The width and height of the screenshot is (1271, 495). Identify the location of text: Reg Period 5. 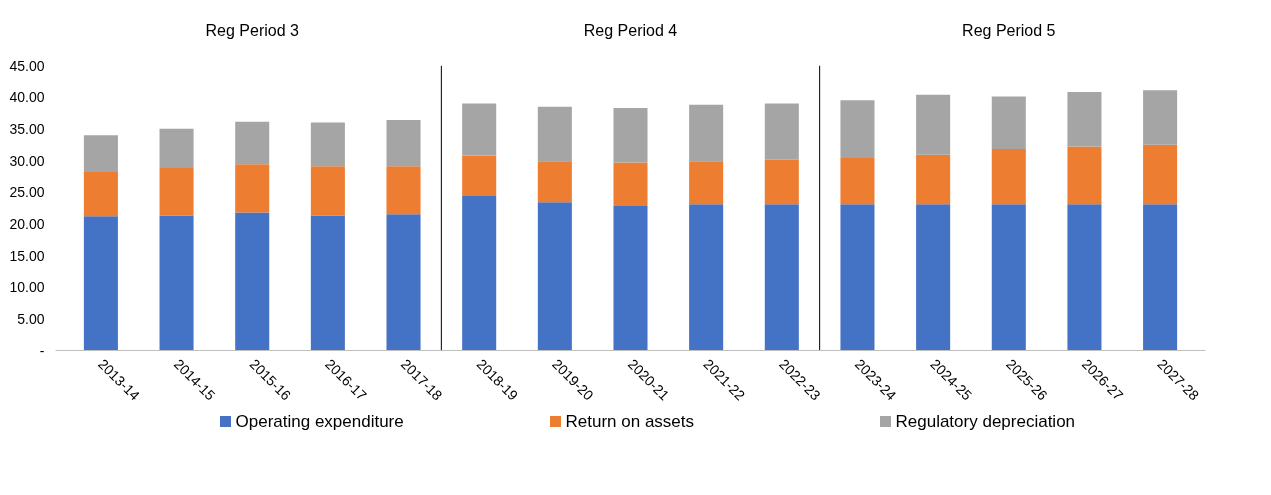
(1009, 30).